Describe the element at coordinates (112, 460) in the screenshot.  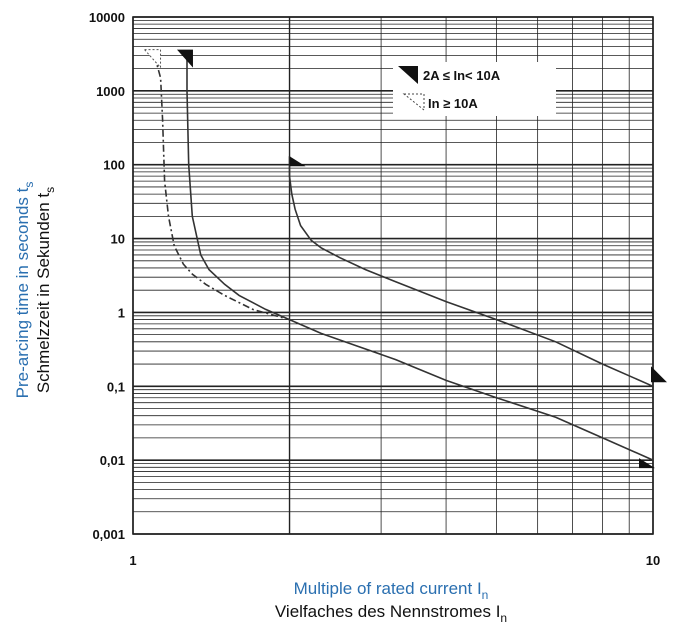
I see `y-tick-label: 0,01` at that location.